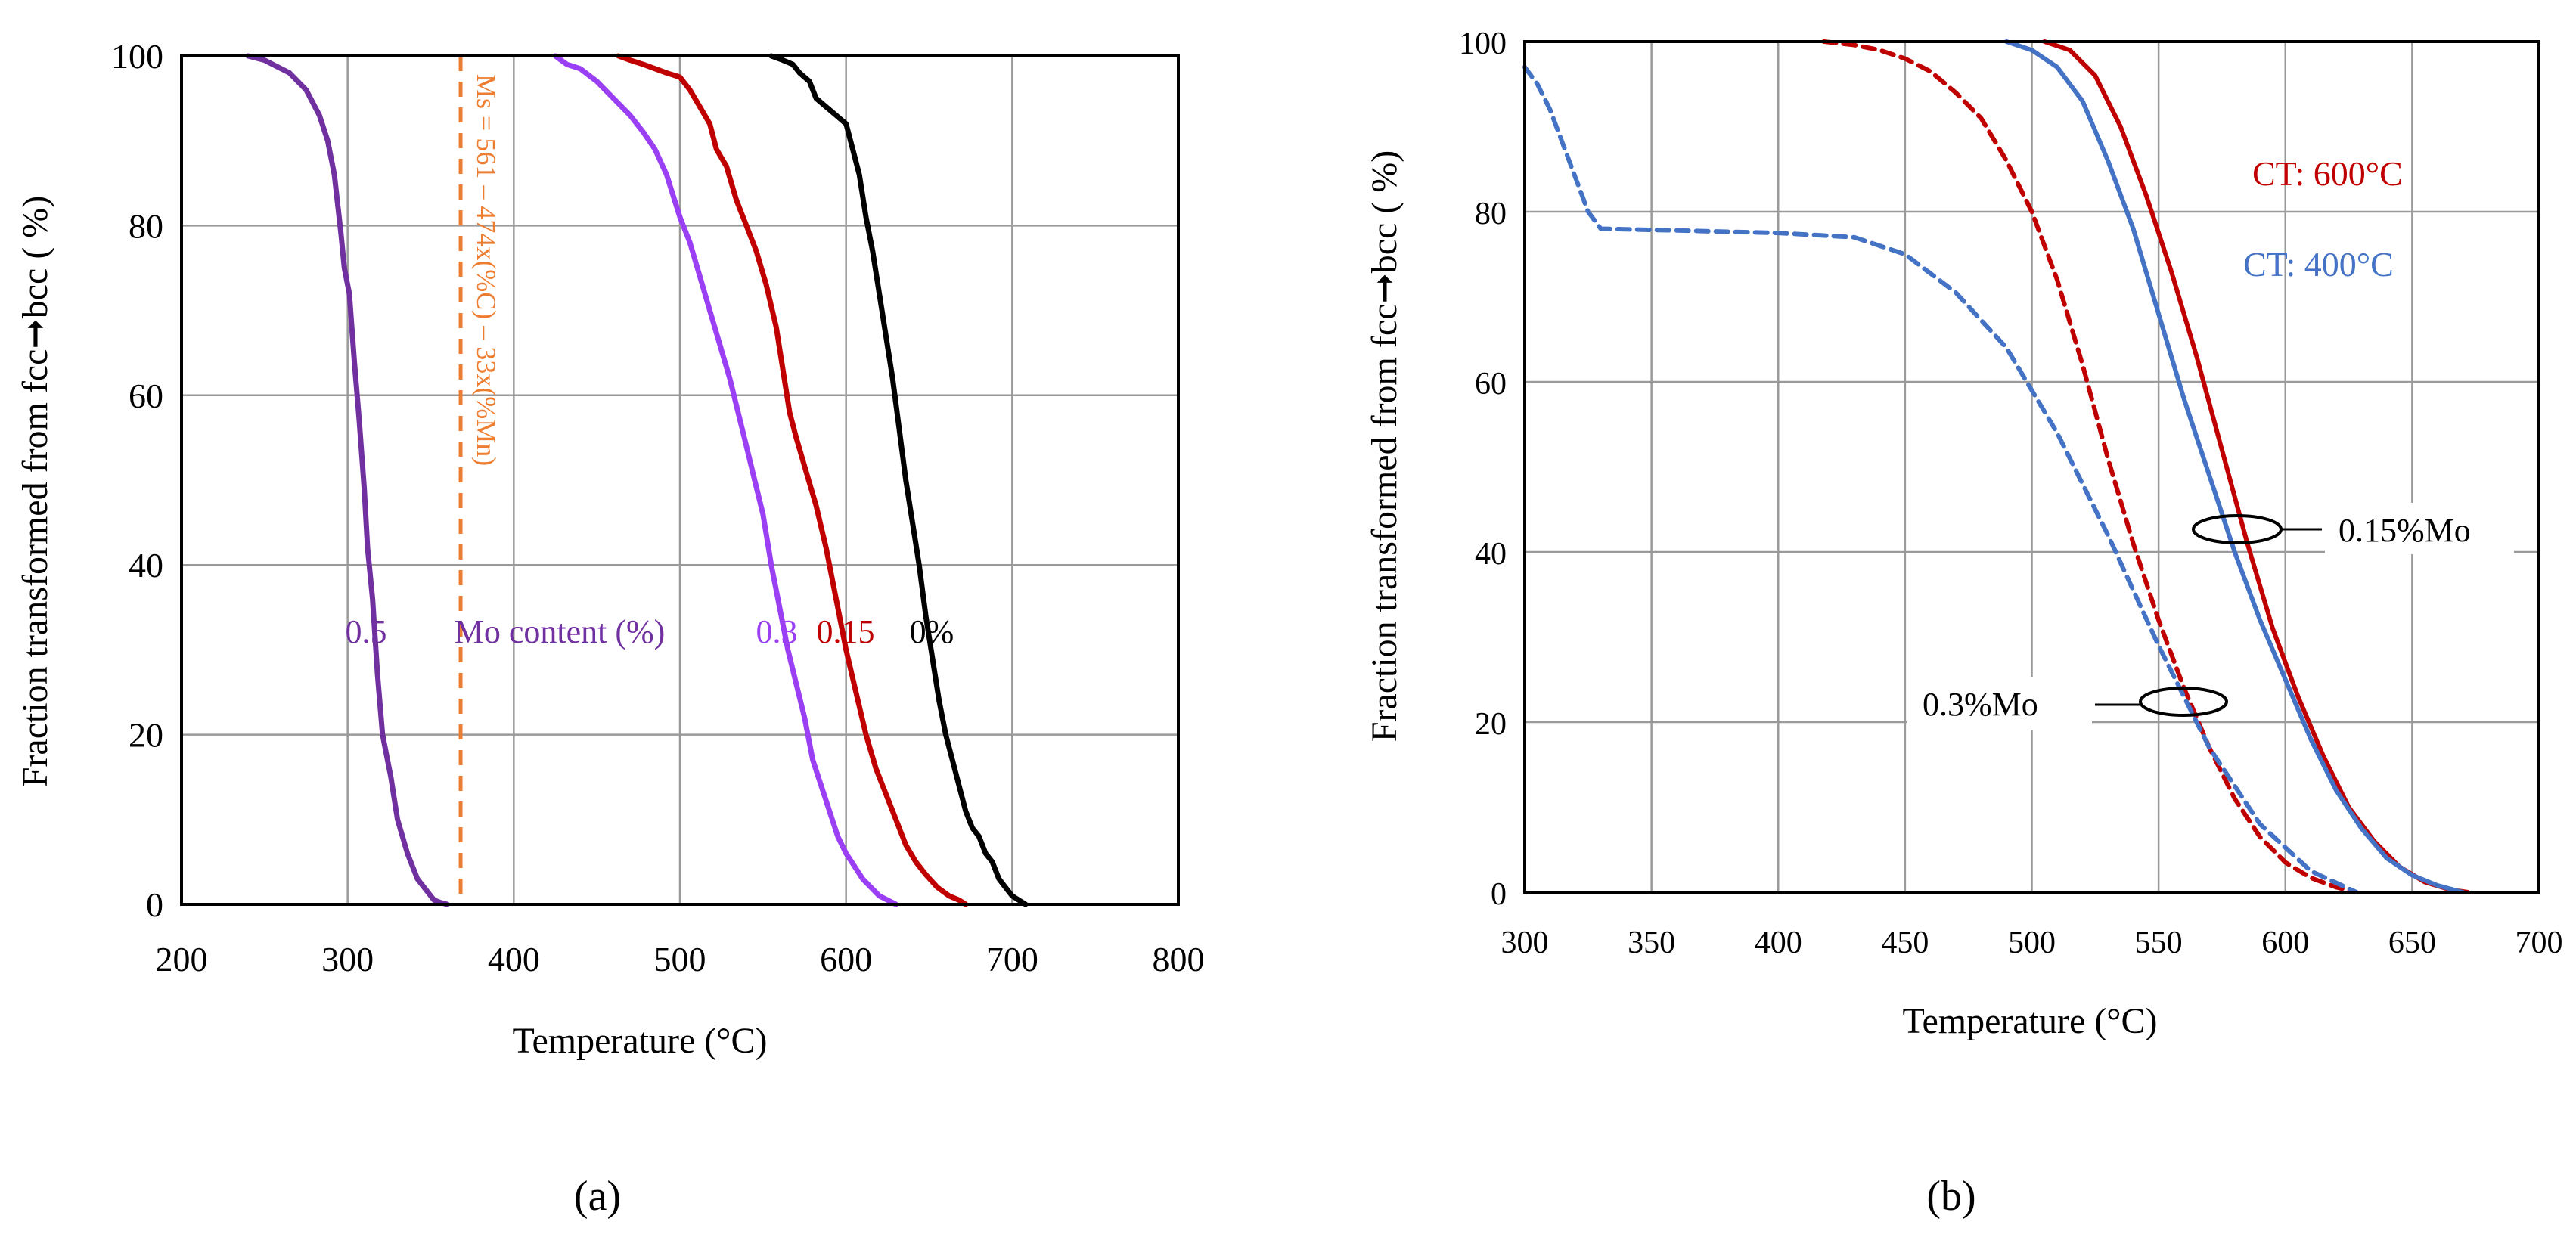  Describe the element at coordinates (1483, 469) in the screenshot. I see `panel-b-y-ticks: 0 20 40 60 80 100` at that location.